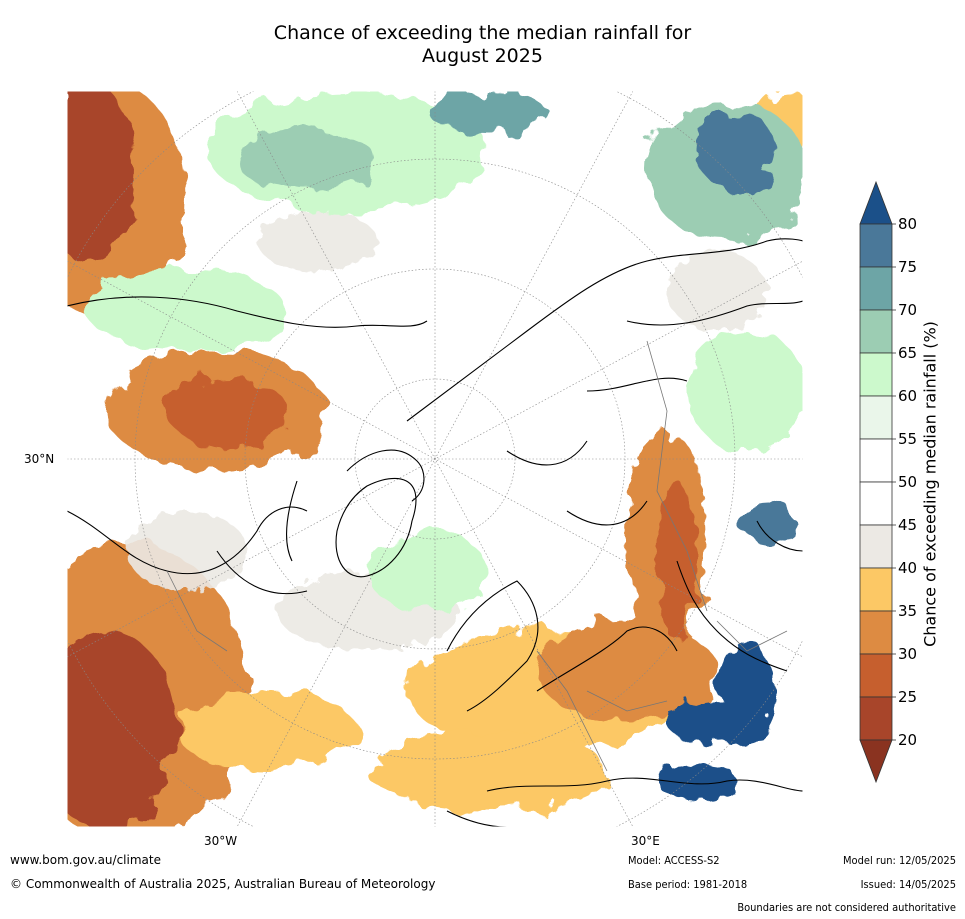 This screenshot has height=919, width=965. What do you see at coordinates (688, 884) in the screenshot?
I see `footer-base-period: Base period: 1981-2018` at bounding box center [688, 884].